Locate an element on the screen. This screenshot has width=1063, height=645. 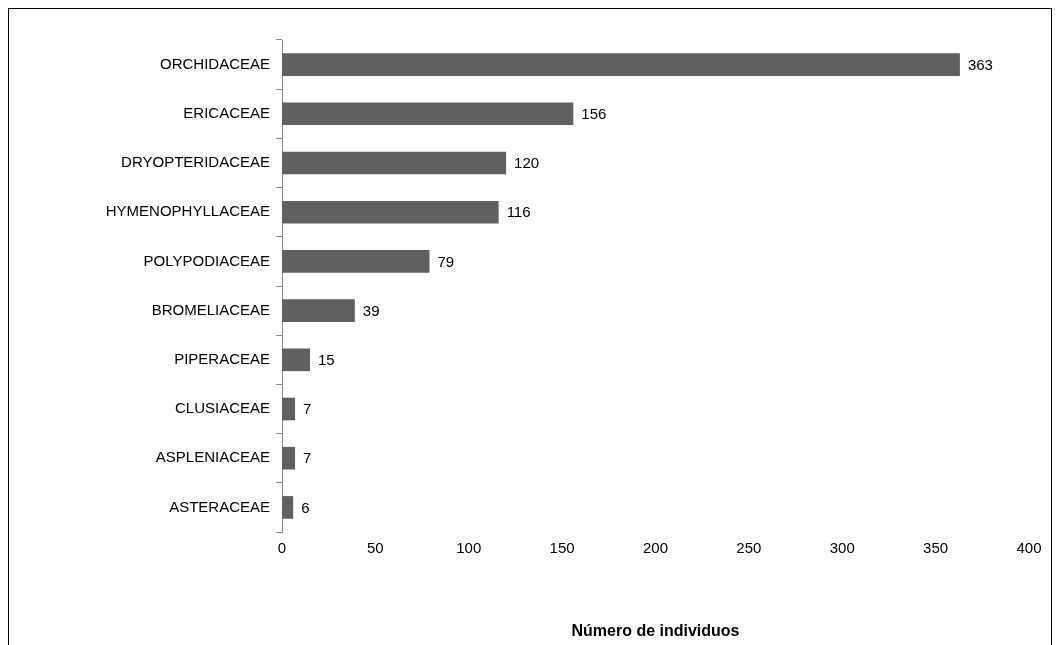
data-label: 79 is located at coordinates (446, 261).